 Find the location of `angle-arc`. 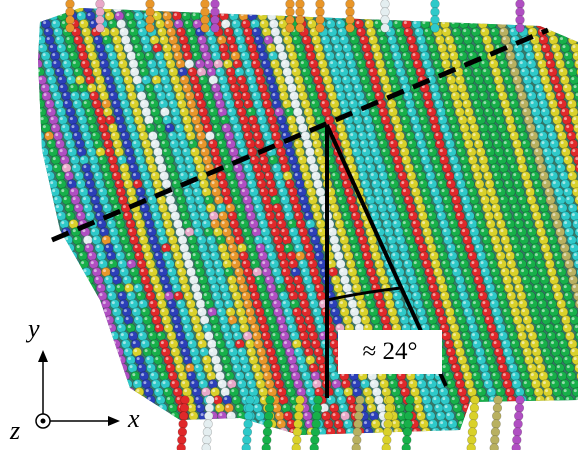

angle-arc is located at coordinates (364, 294).